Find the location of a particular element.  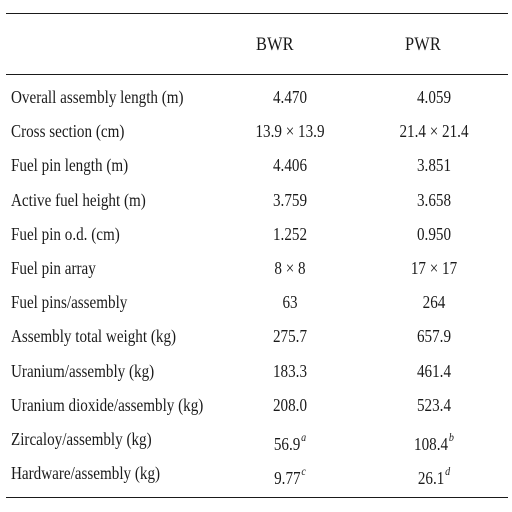

column-header-bwr: BWR is located at coordinates (275, 44).